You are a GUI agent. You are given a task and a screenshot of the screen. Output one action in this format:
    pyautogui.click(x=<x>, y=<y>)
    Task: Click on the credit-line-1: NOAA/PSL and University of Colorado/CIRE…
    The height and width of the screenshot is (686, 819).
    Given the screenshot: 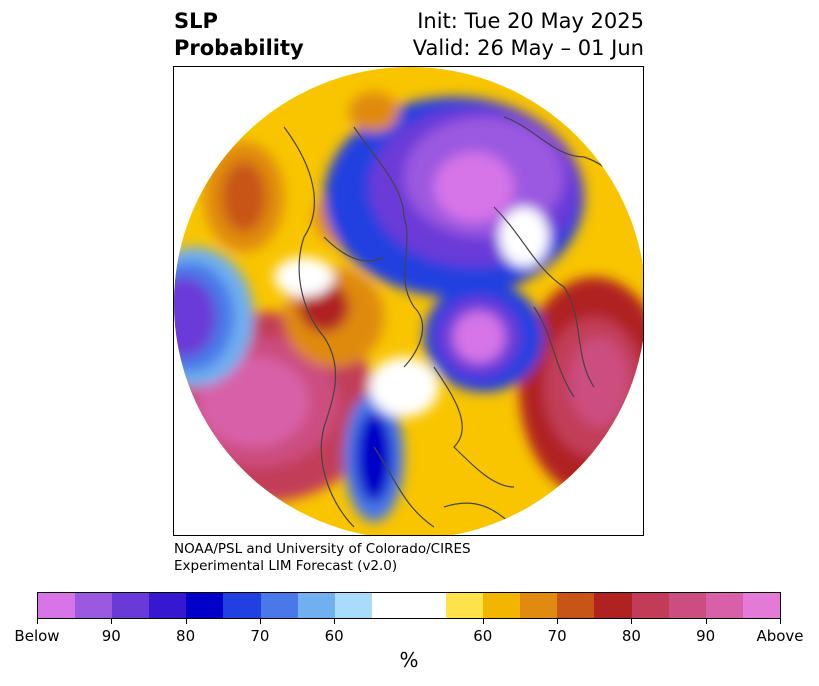 What is the action you would take?
    pyautogui.click(x=322, y=549)
    